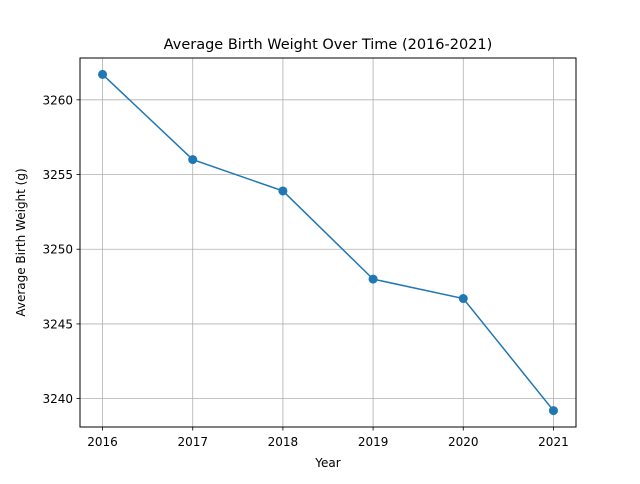  What do you see at coordinates (327, 442) in the screenshot?
I see `x-tick-labels: 2016 2017 2018 2019 2020 2021` at bounding box center [327, 442].